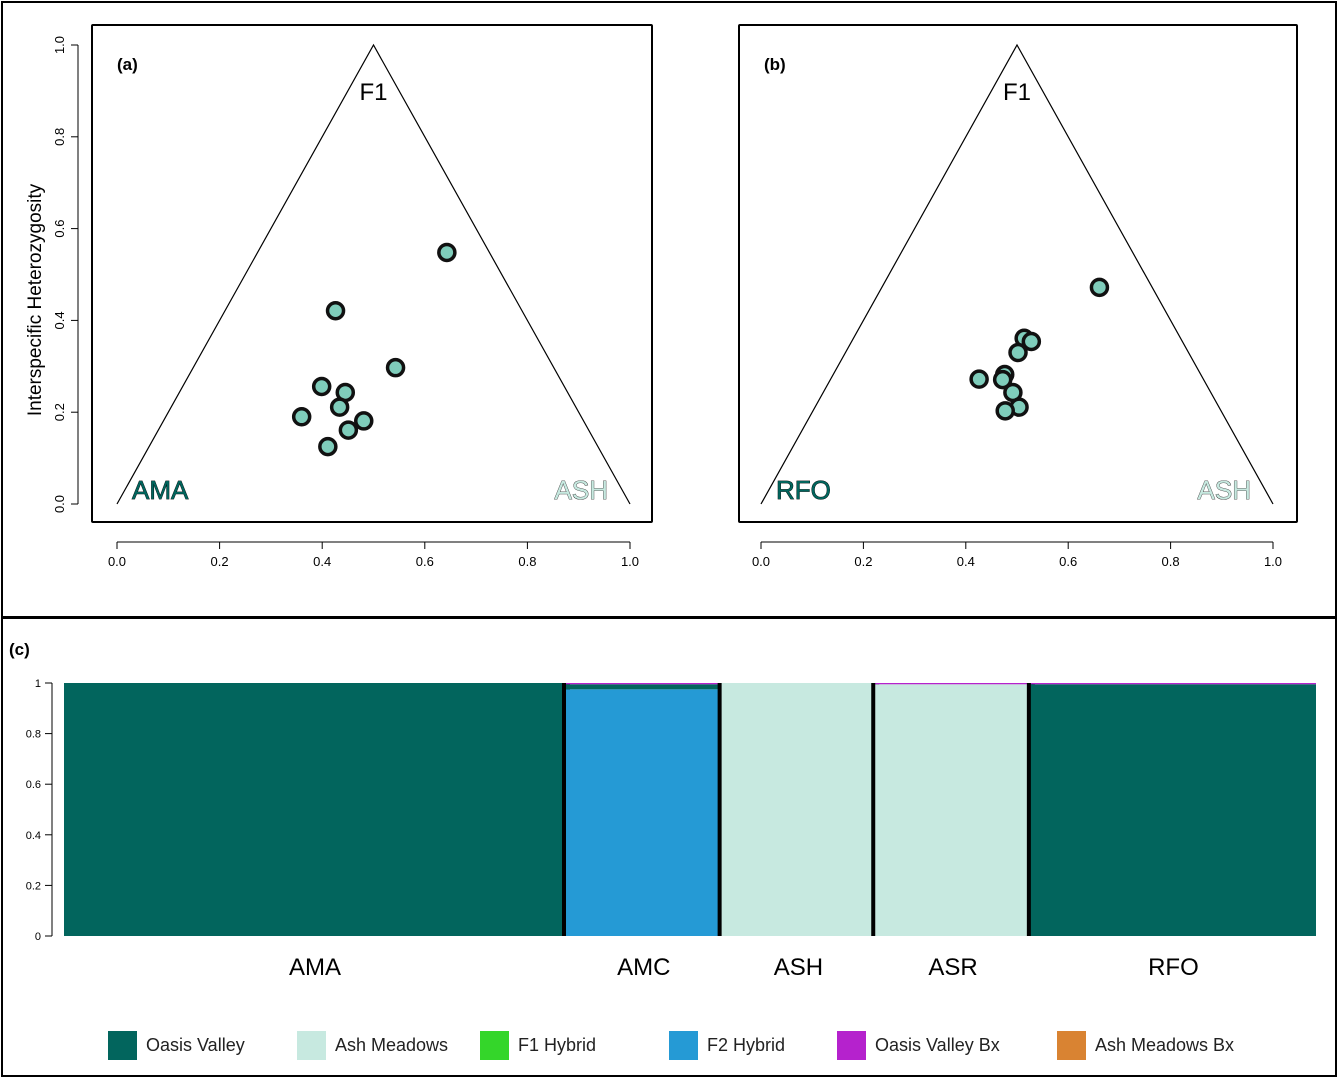 This screenshot has width=1340, height=1080. What do you see at coordinates (775, 64) in the screenshot?
I see `panel-b-label: (b)` at bounding box center [775, 64].